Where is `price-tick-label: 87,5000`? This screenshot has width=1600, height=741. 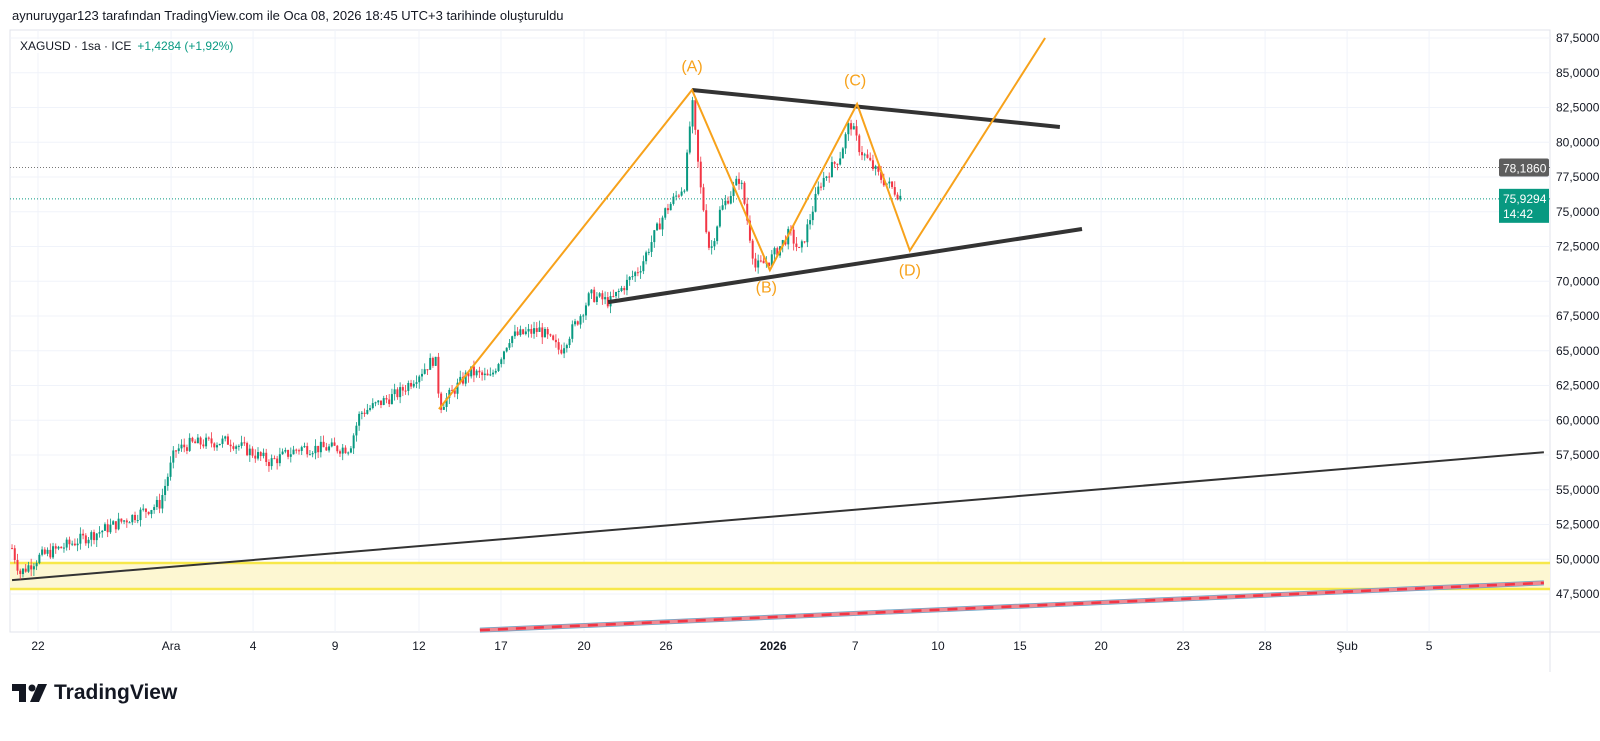 price-tick-label: 87,5000 is located at coordinates (1578, 38).